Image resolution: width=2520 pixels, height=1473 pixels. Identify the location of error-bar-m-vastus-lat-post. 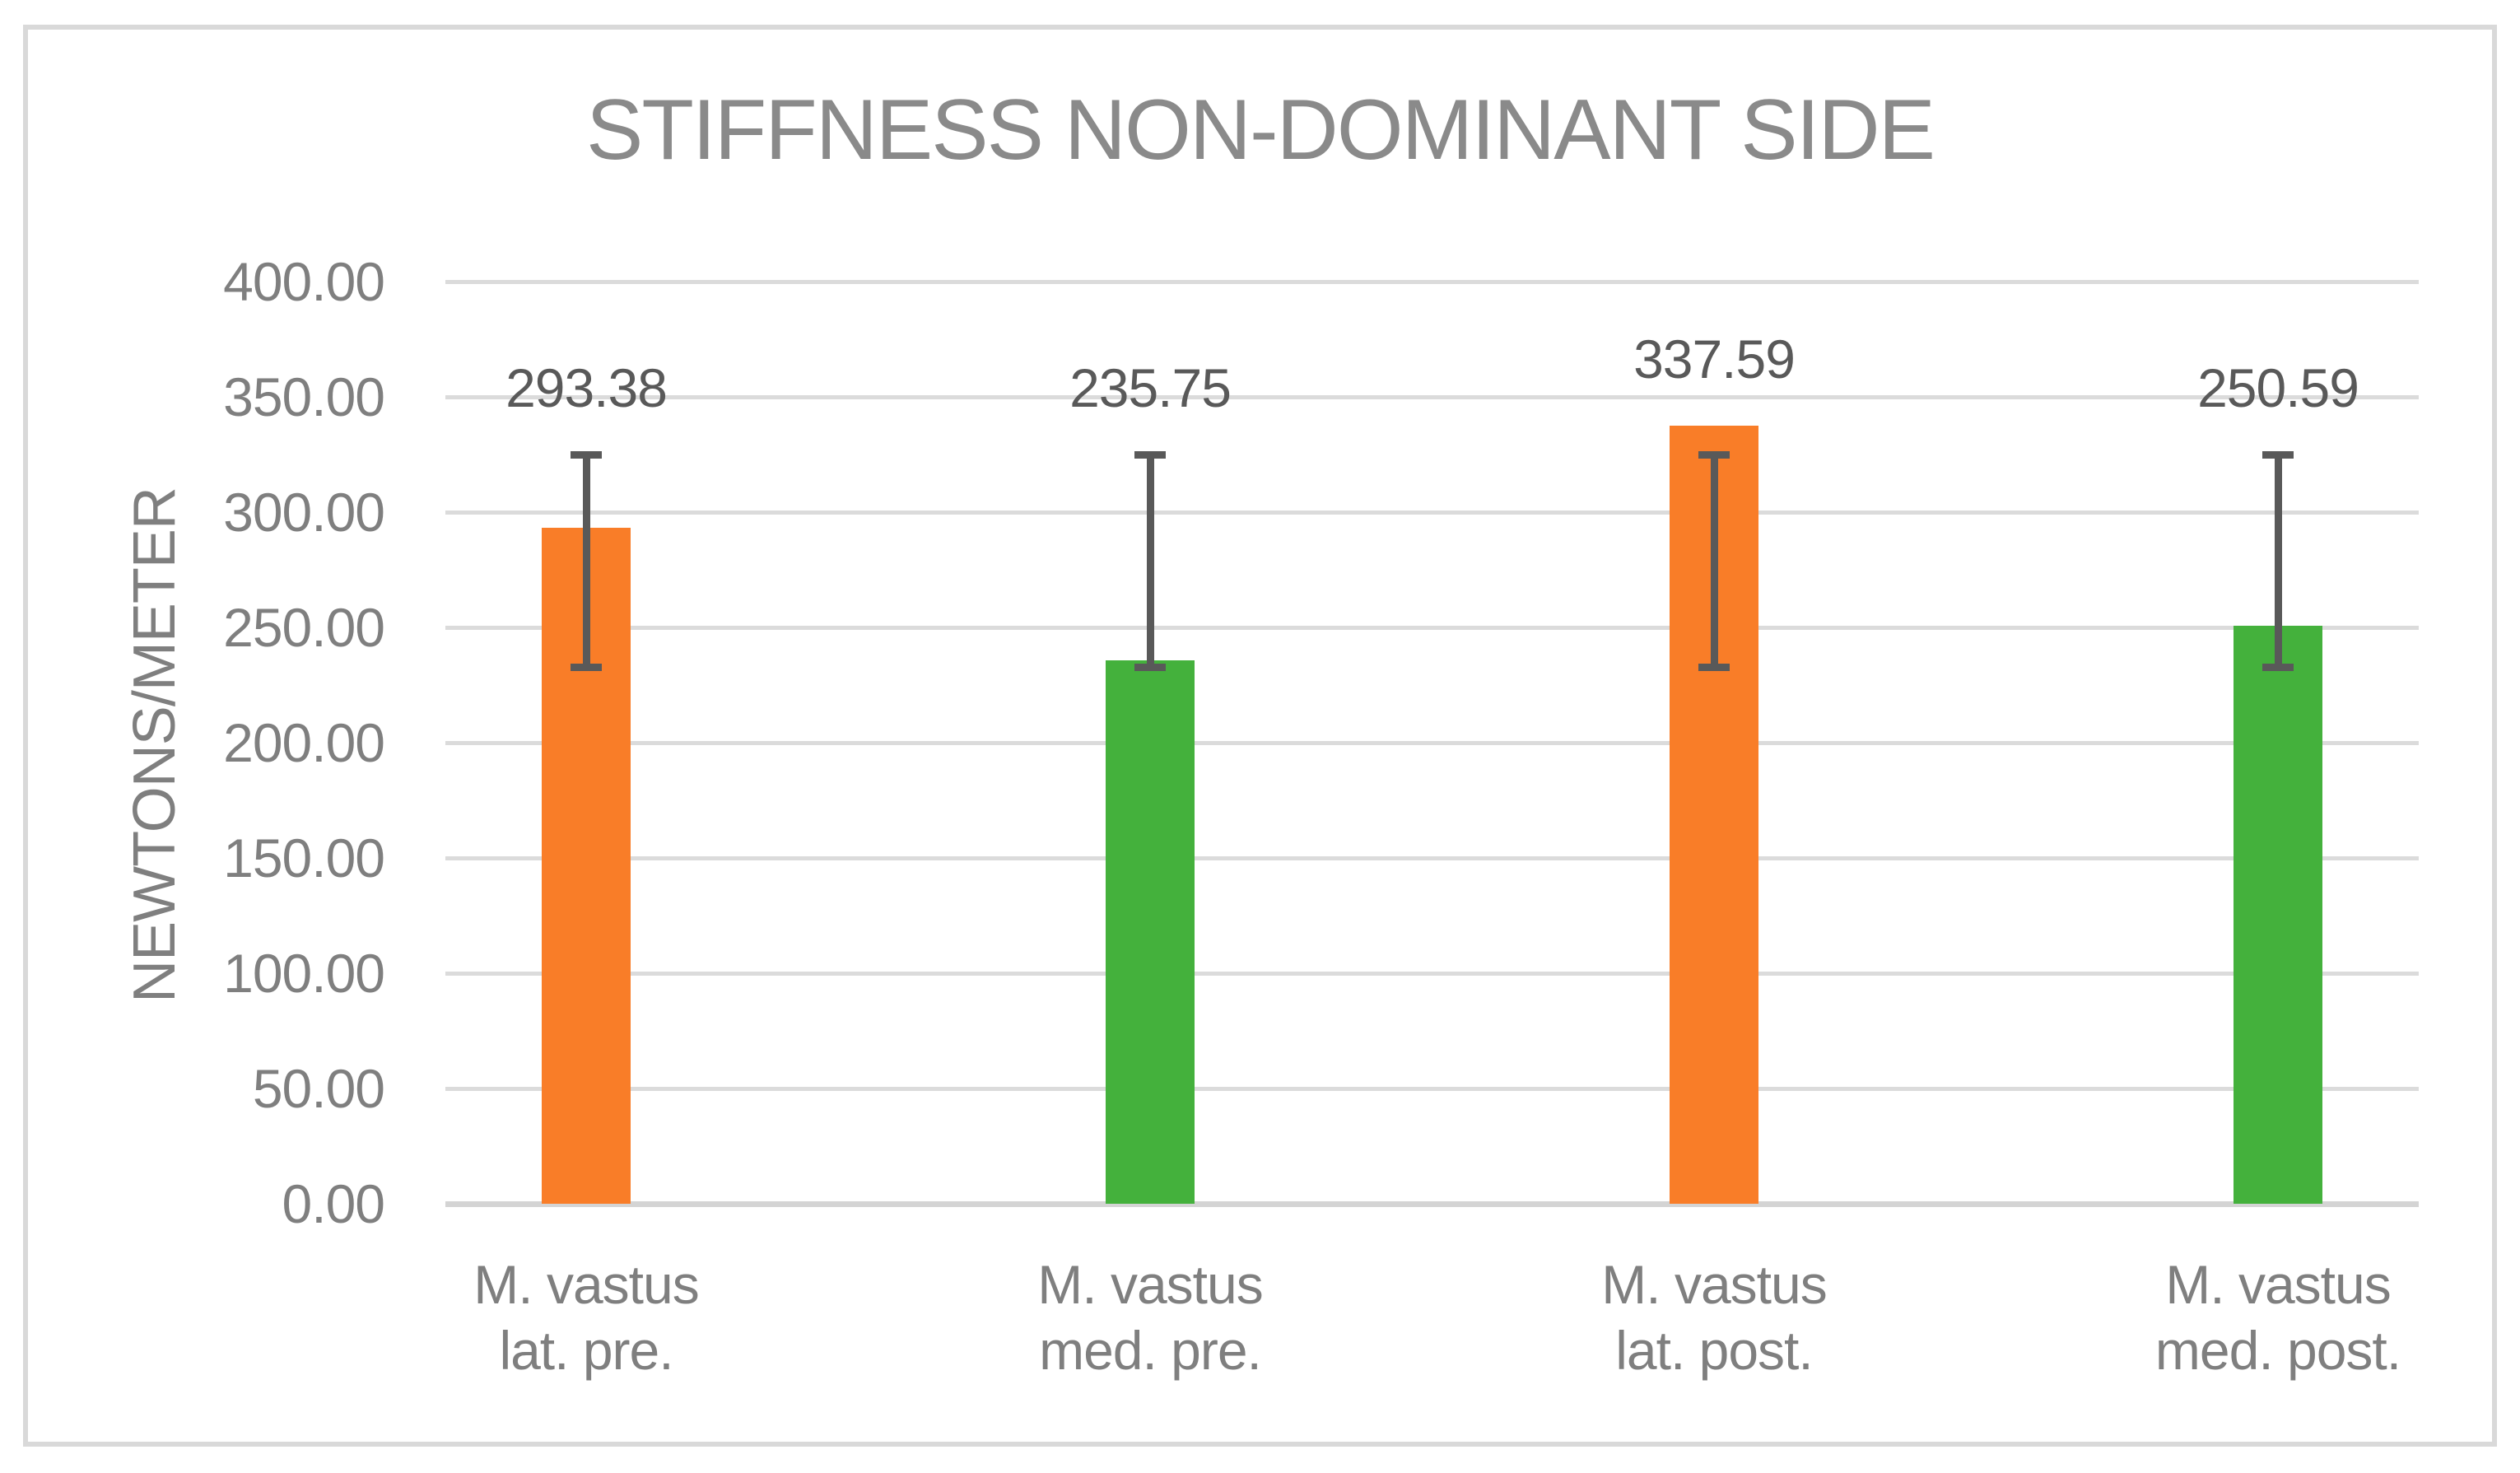
(1714, 560).